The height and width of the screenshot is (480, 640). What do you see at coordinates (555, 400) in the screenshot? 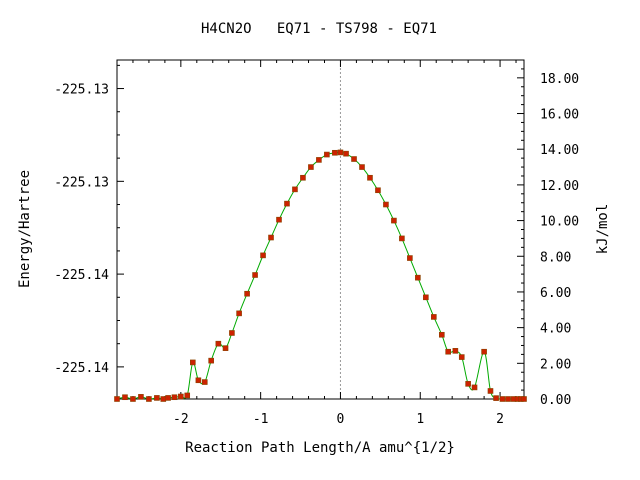
I see `right-tick-label: 0.00` at bounding box center [555, 400].